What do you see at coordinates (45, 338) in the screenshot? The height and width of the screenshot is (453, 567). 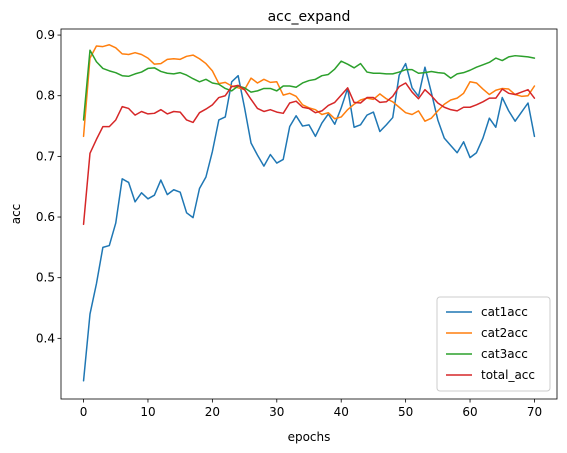 I see `y-tick-label: 0.4` at bounding box center [45, 338].